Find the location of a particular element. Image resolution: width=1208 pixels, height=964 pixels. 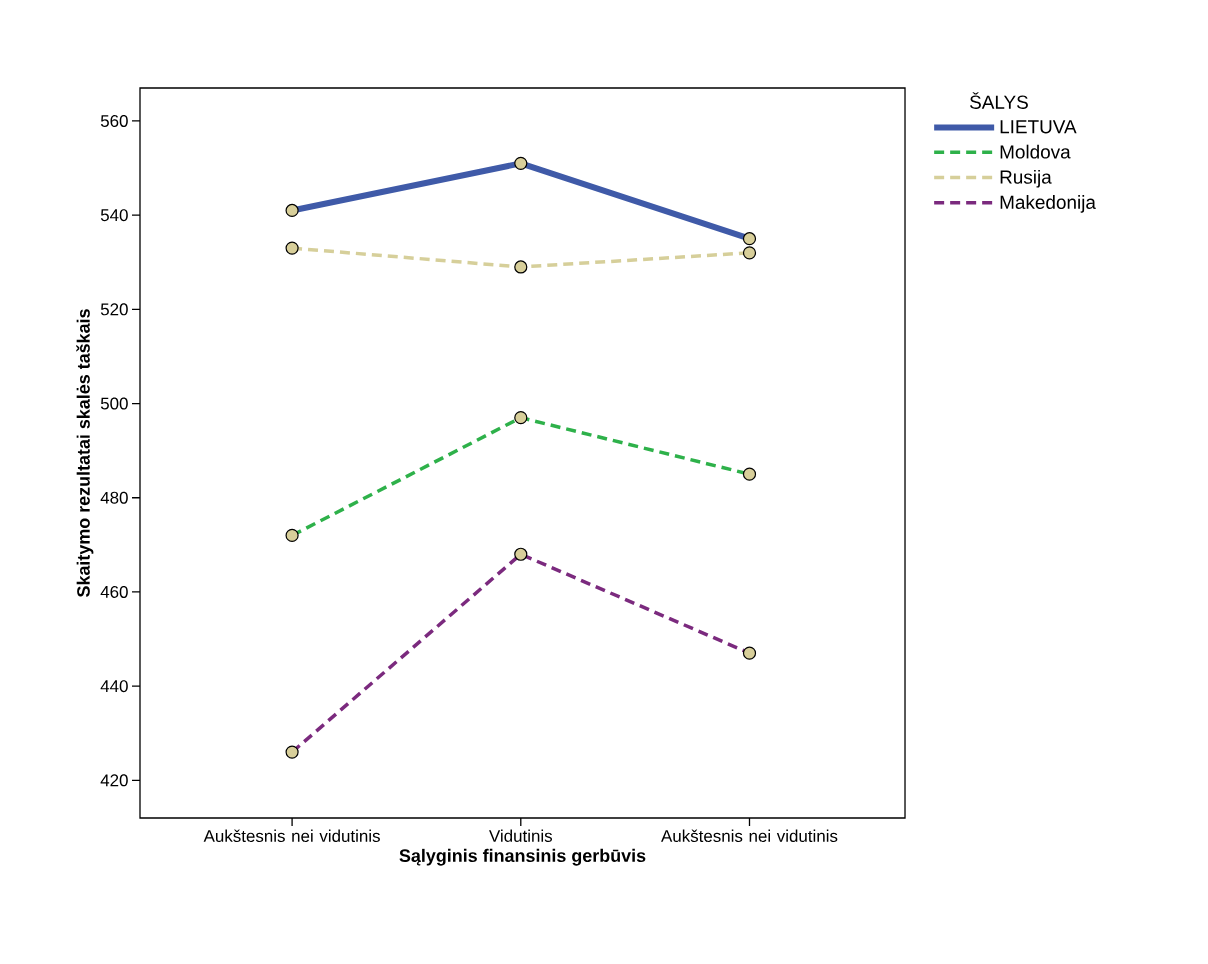

x-tick-label: Vidutinis is located at coordinates (521, 835).